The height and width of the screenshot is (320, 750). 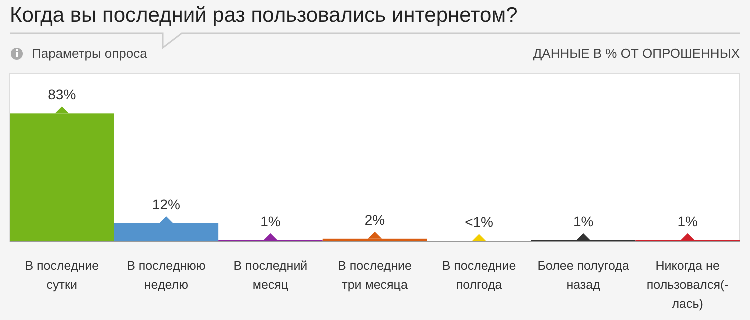 What do you see at coordinates (479, 222) in the screenshot?
I see `data-label: <1%` at bounding box center [479, 222].